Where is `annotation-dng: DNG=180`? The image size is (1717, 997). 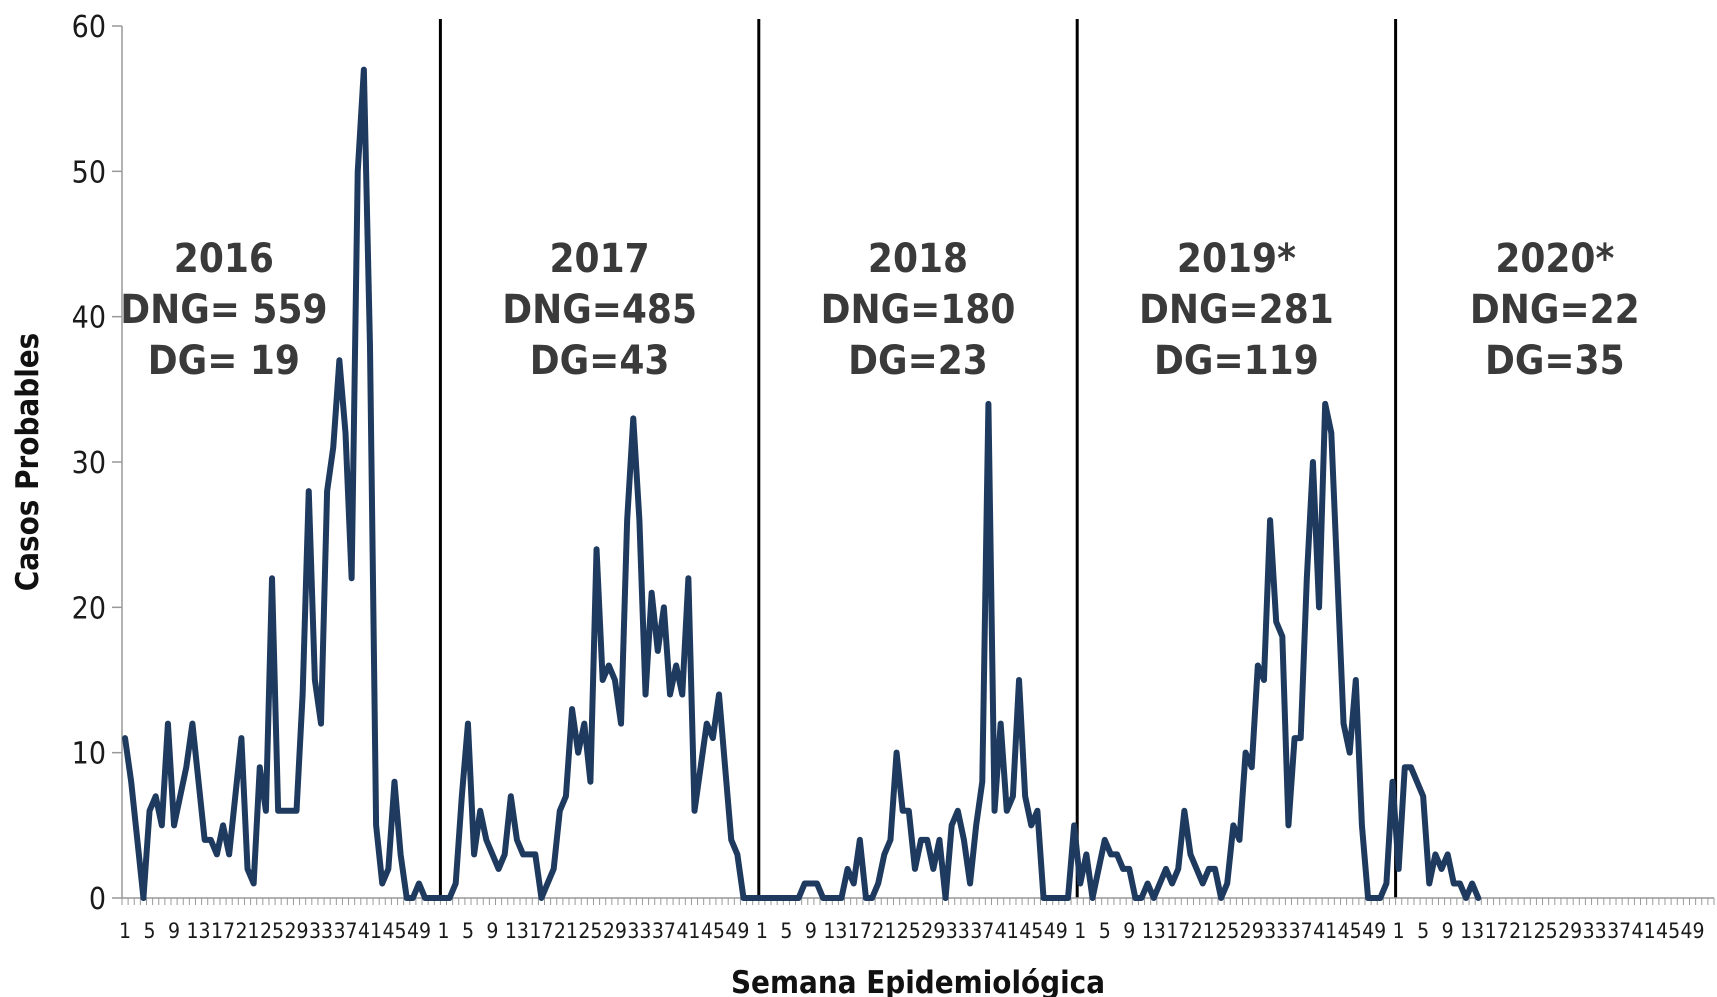
annotation-dng: DNG=180 is located at coordinates (918, 310).